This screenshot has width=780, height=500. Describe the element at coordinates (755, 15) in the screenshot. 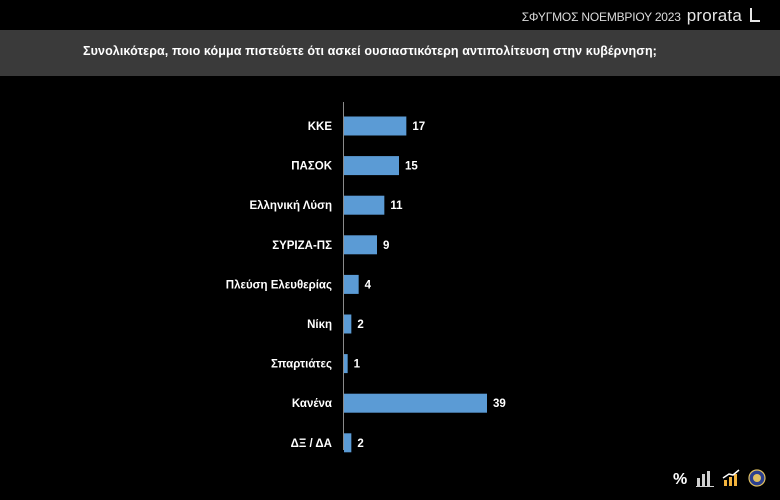

I see `brand-logo-icon` at that location.